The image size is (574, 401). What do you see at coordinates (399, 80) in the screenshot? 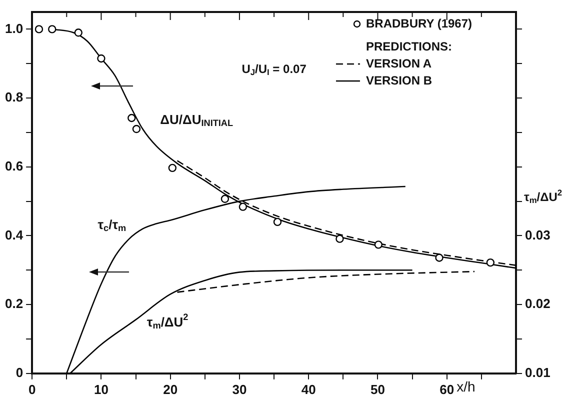
I see `legend-label: VERSION B` at bounding box center [399, 80].